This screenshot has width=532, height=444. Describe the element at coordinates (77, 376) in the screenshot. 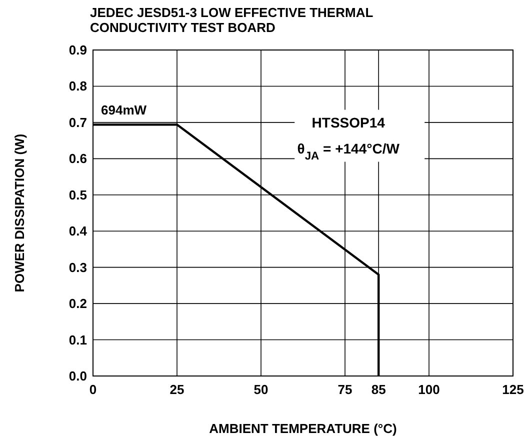

I see `y-tick-label: 0.0` at that location.